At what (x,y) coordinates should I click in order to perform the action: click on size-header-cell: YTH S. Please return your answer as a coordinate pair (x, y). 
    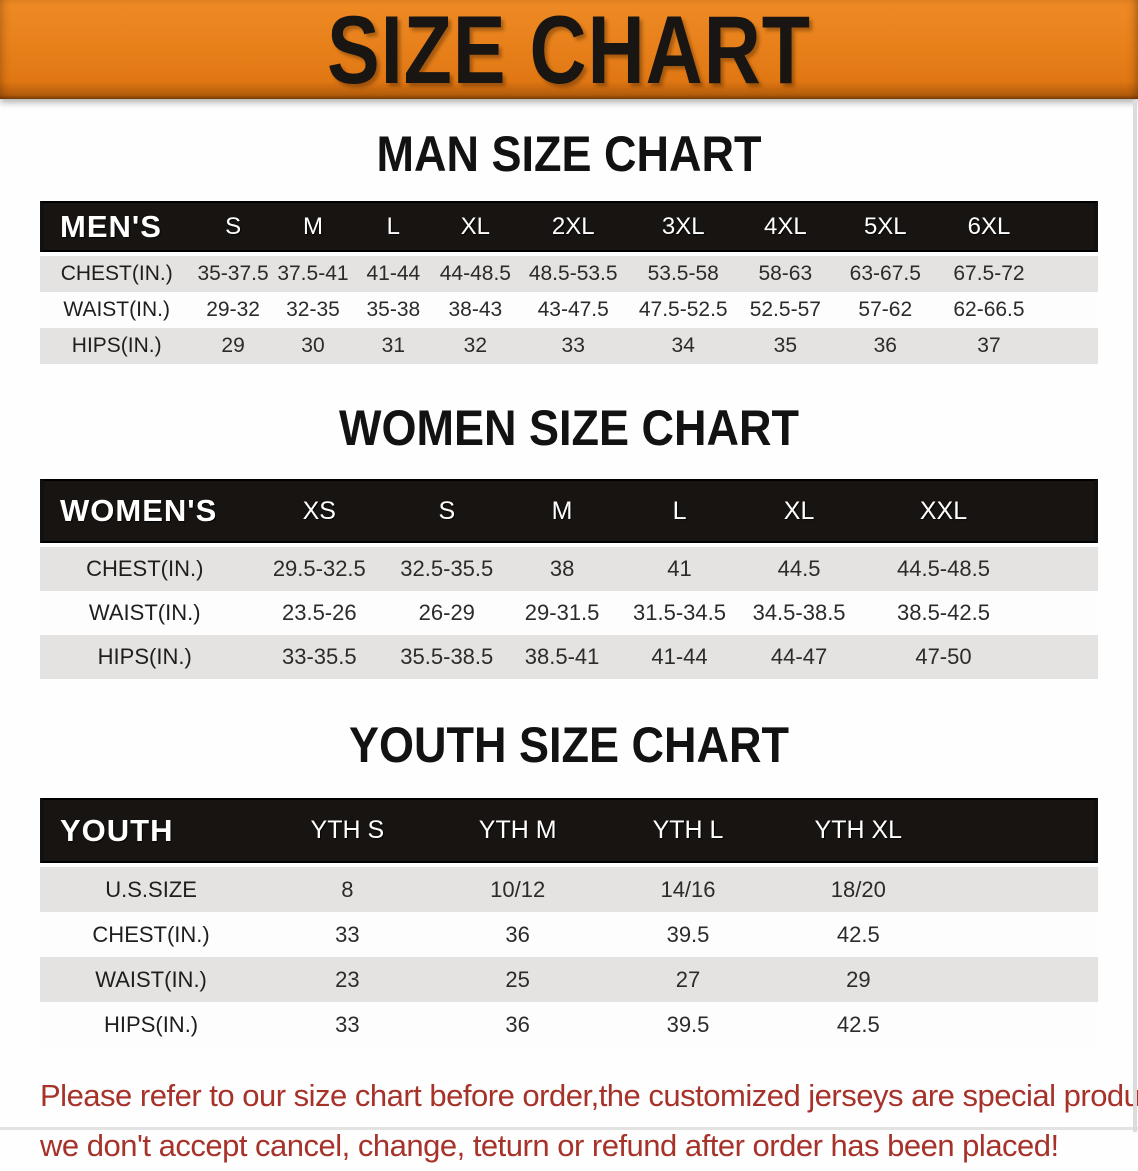
    Looking at the image, I should click on (347, 830).